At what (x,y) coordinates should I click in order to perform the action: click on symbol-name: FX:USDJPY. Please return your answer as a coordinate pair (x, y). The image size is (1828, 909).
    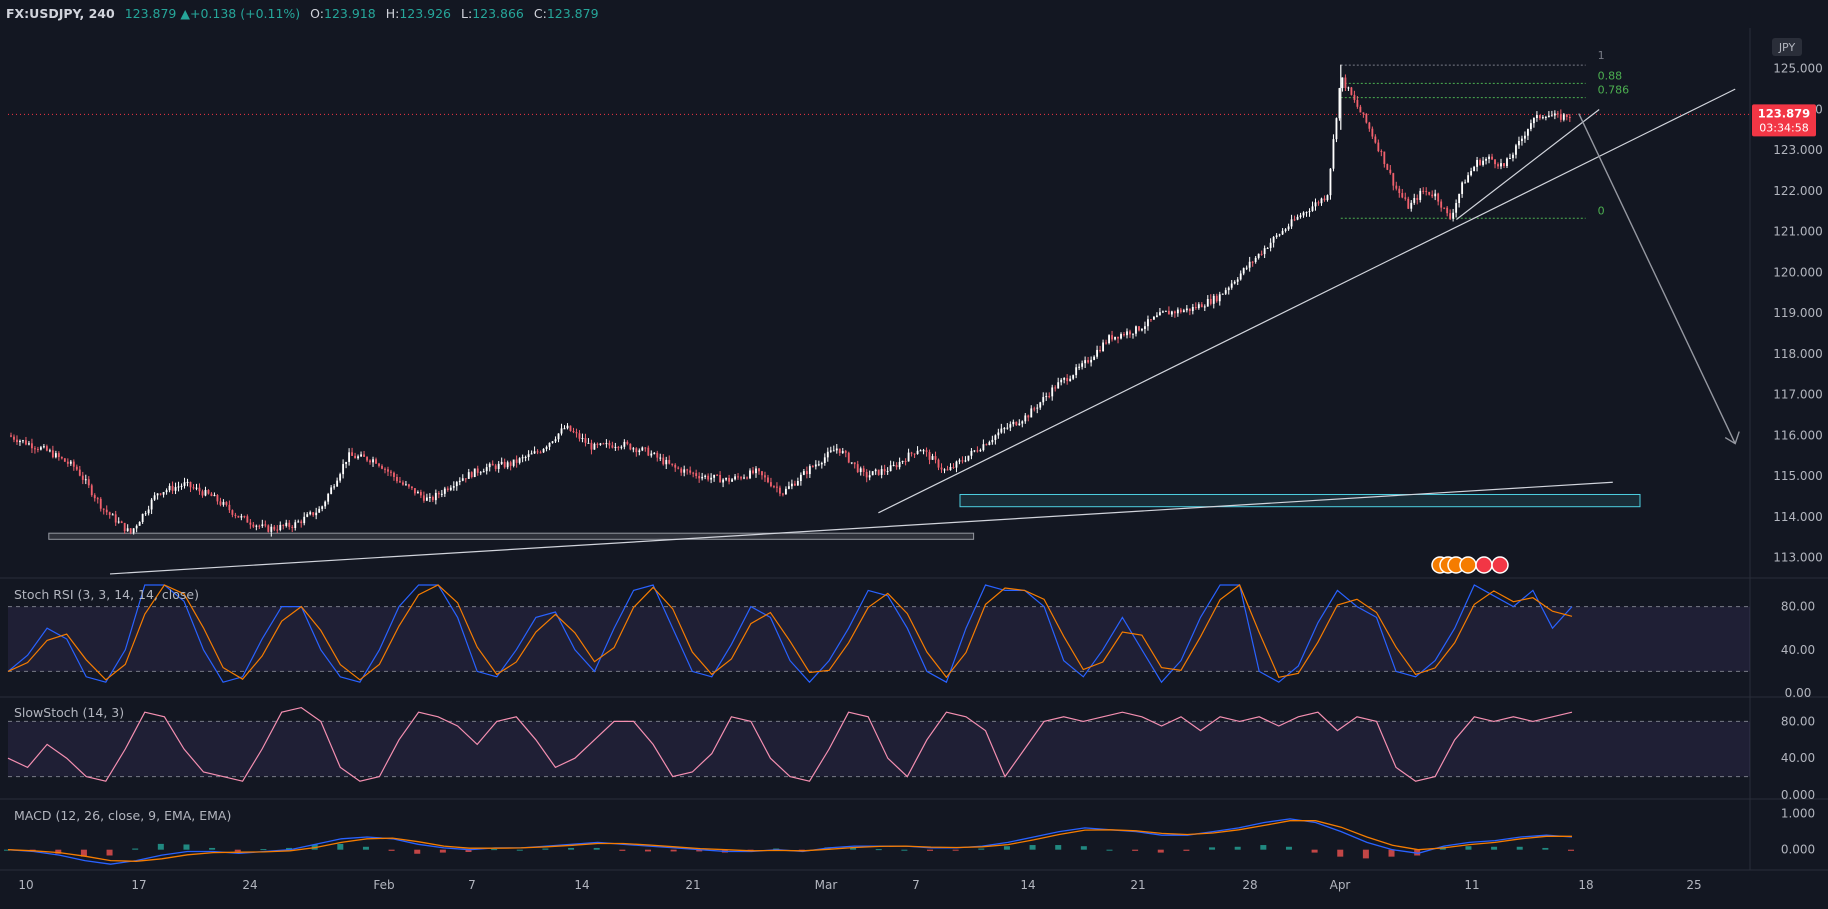
    Looking at the image, I should click on (43, 13).